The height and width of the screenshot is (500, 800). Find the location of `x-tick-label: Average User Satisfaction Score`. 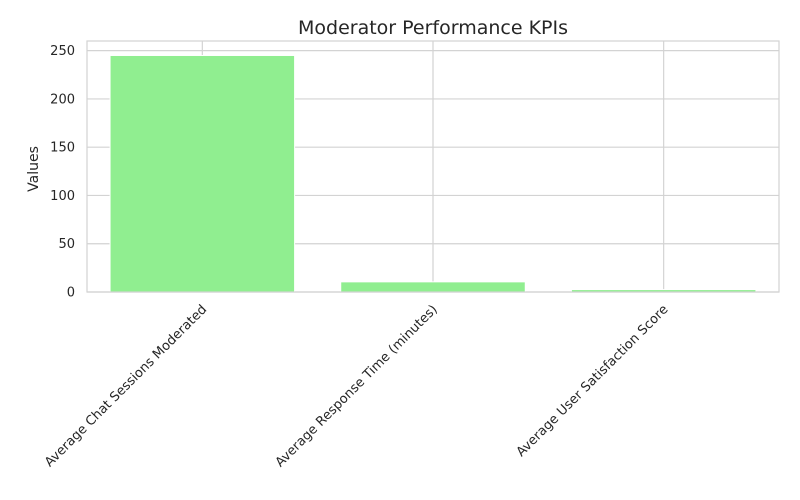

x-tick-label: Average User Satisfaction Score is located at coordinates (593, 381).